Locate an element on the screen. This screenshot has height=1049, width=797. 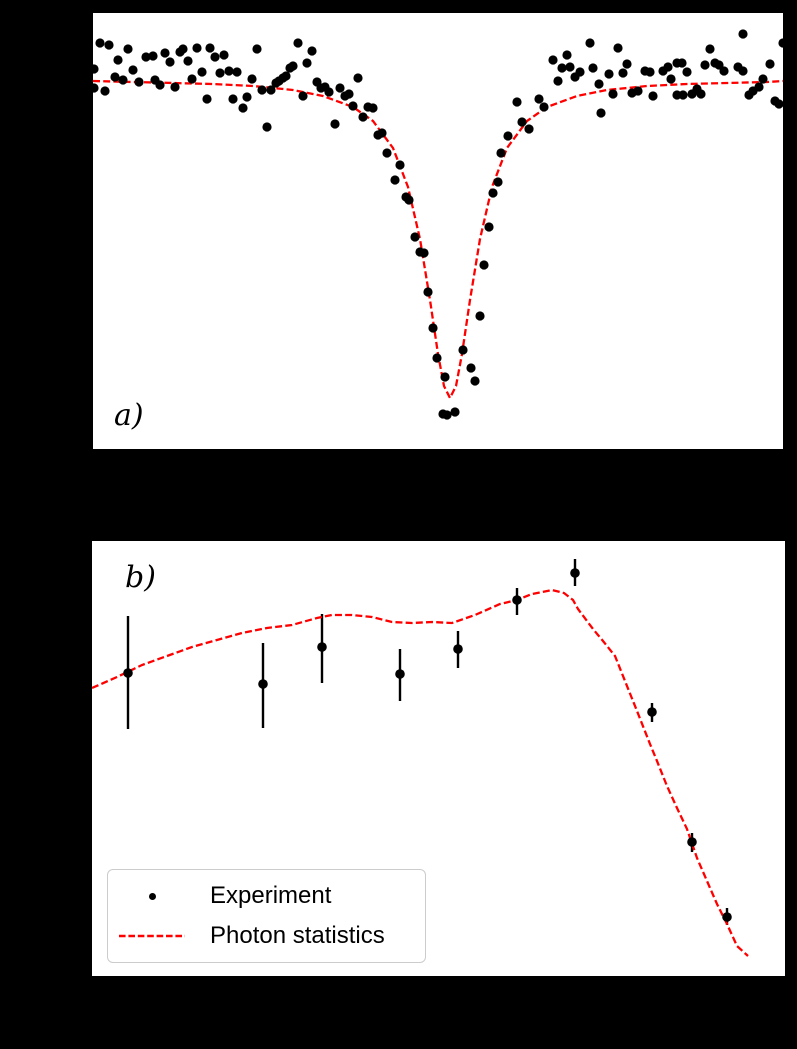
experiment-dot-icon is located at coordinates (152, 896).